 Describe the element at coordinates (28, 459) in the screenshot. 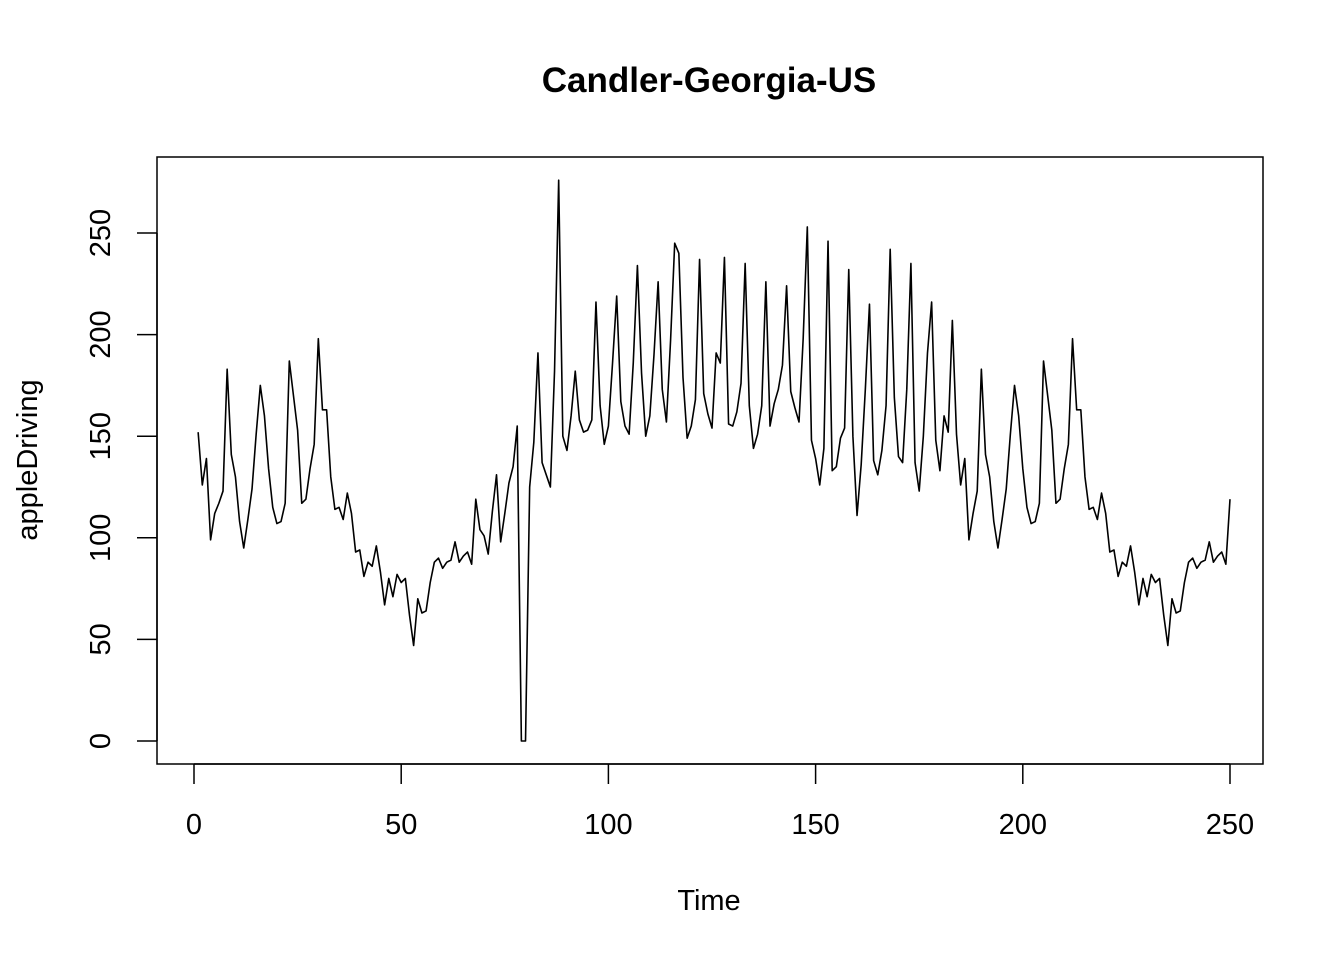

I see `y-axis-label: appleDriving` at that location.